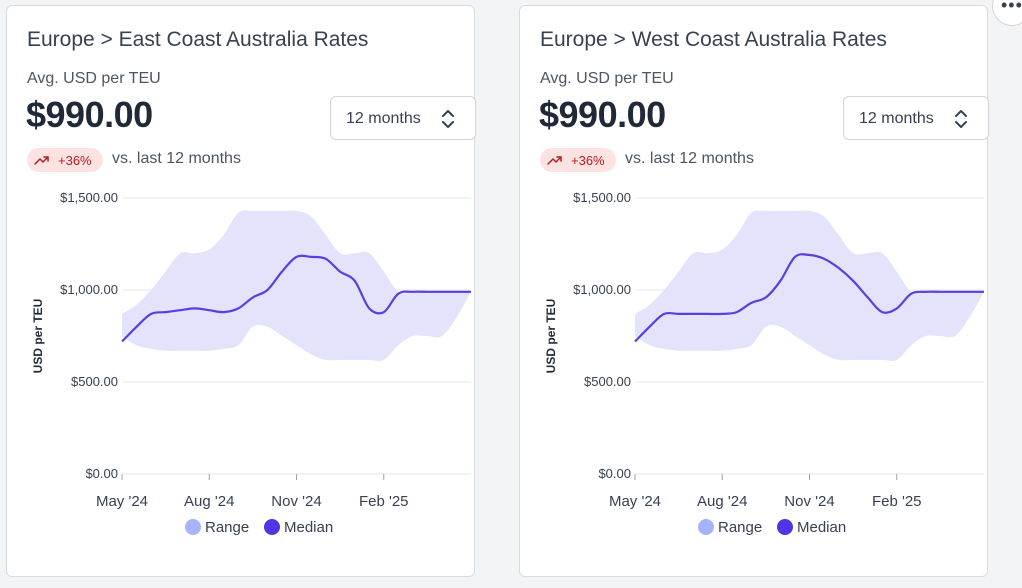 The height and width of the screenshot is (588, 1022). Describe the element at coordinates (198, 39) in the screenshot. I see `card-title: Europe > East Coast Australia Rates` at that location.